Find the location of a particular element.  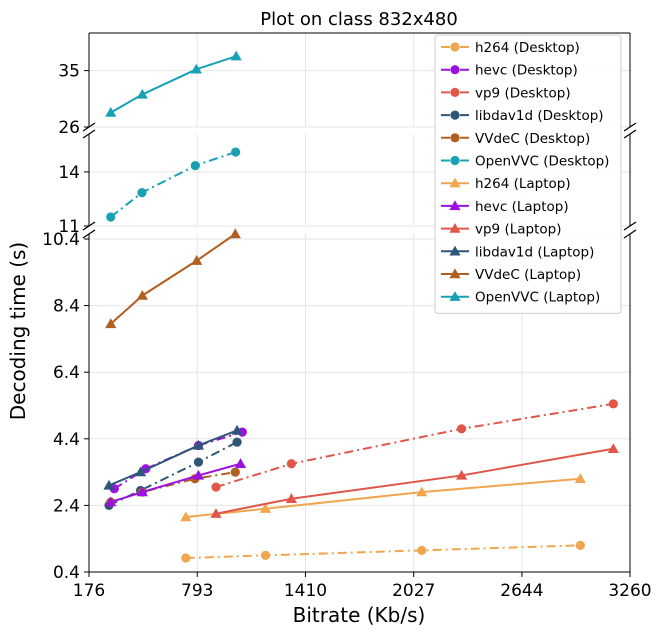

x-tick-label: 2027 is located at coordinates (413, 591).